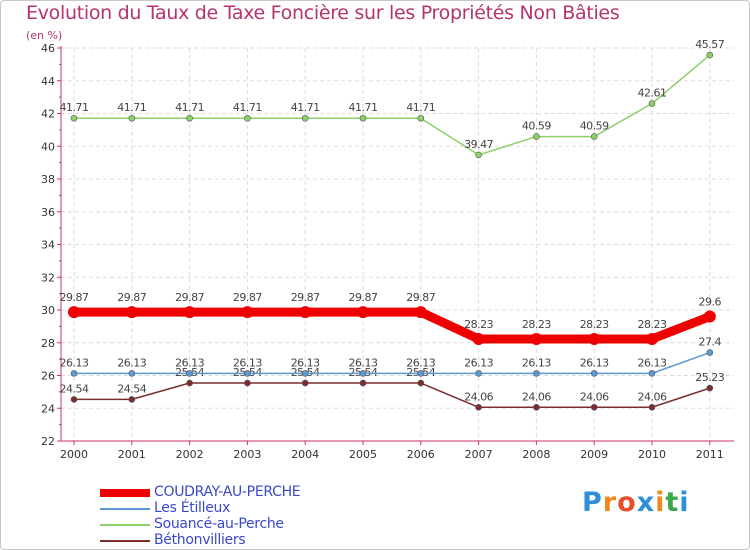 Image resolution: width=750 pixels, height=550 pixels. What do you see at coordinates (247, 454) in the screenshot?
I see `x-tick-label: 2003` at bounding box center [247, 454].